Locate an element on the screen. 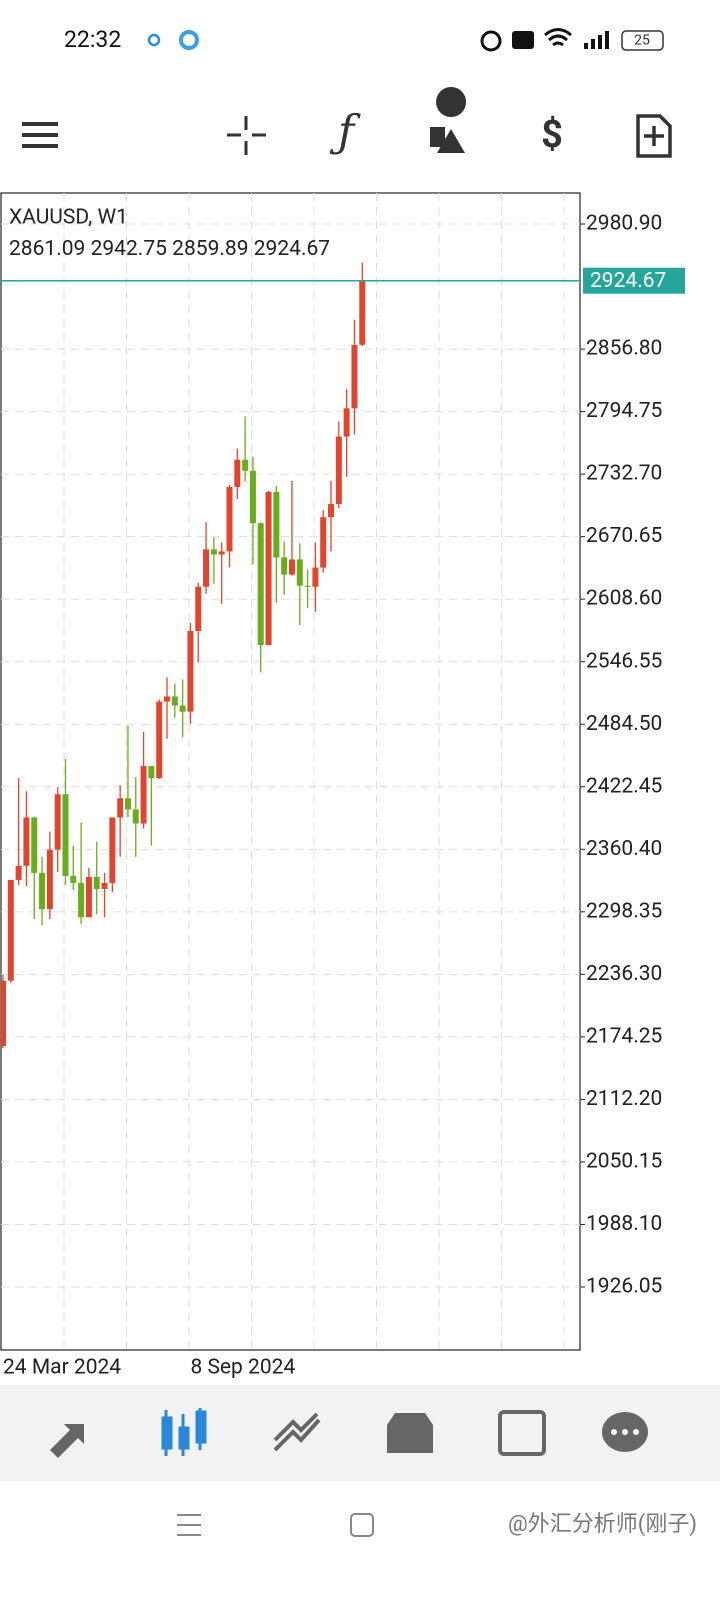  symbol-title: XAUUSD, W1 is located at coordinates (68, 218).